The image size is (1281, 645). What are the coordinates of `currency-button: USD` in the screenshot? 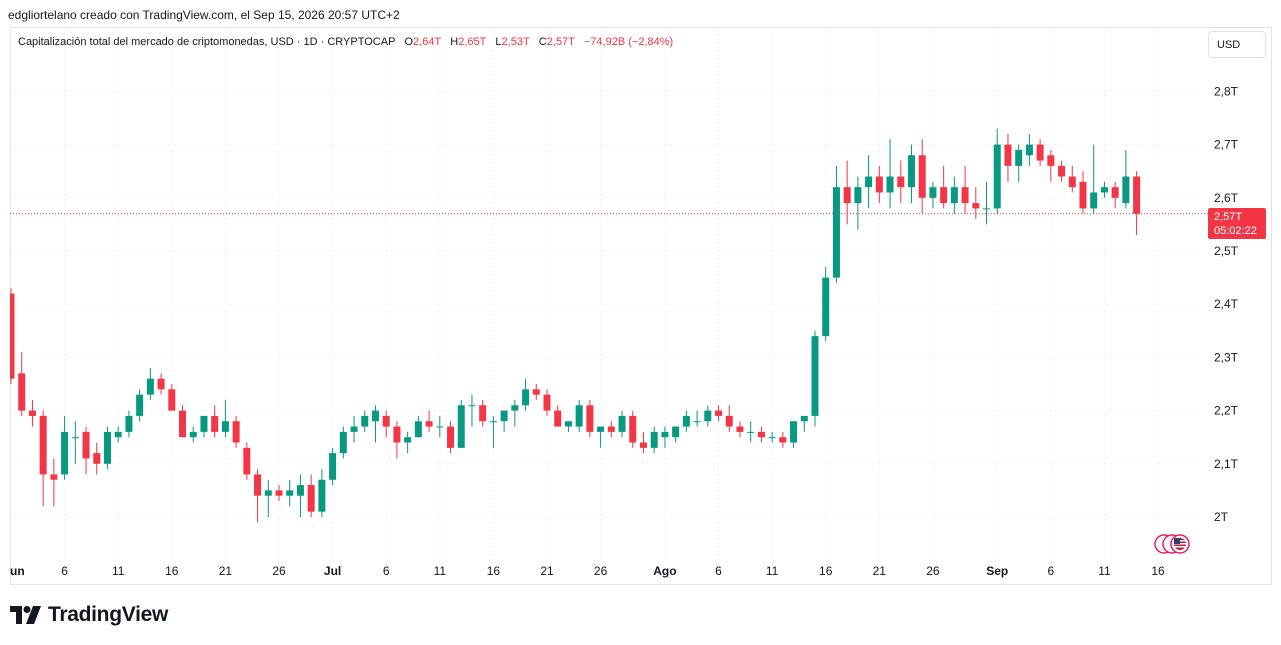 It's located at (1237, 44).